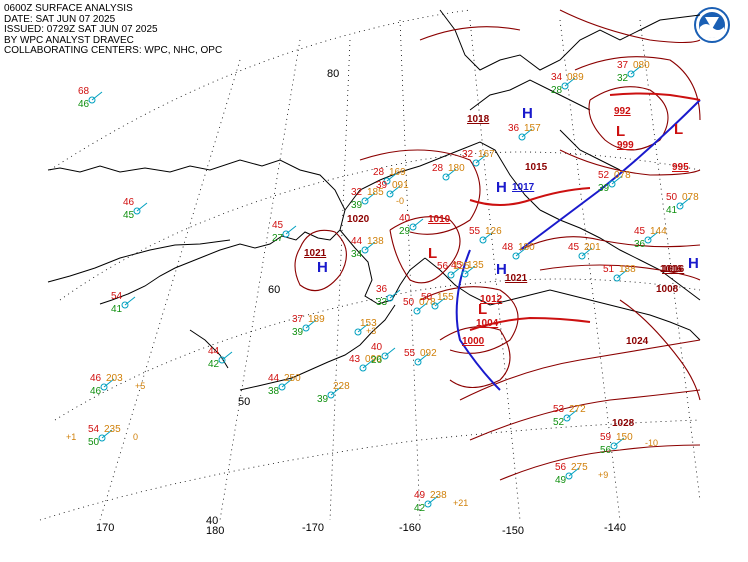  Describe the element at coordinates (633, 72) in the screenshot. I see `station-plot: 37 32 080` at that location.